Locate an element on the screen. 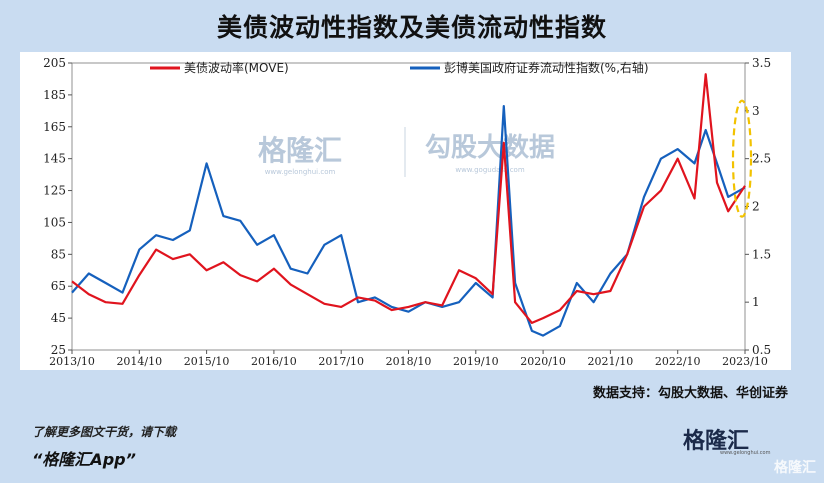 Image resolution: width=824 pixels, height=483 pixels. left-tick-label: 65 is located at coordinates (58, 286).